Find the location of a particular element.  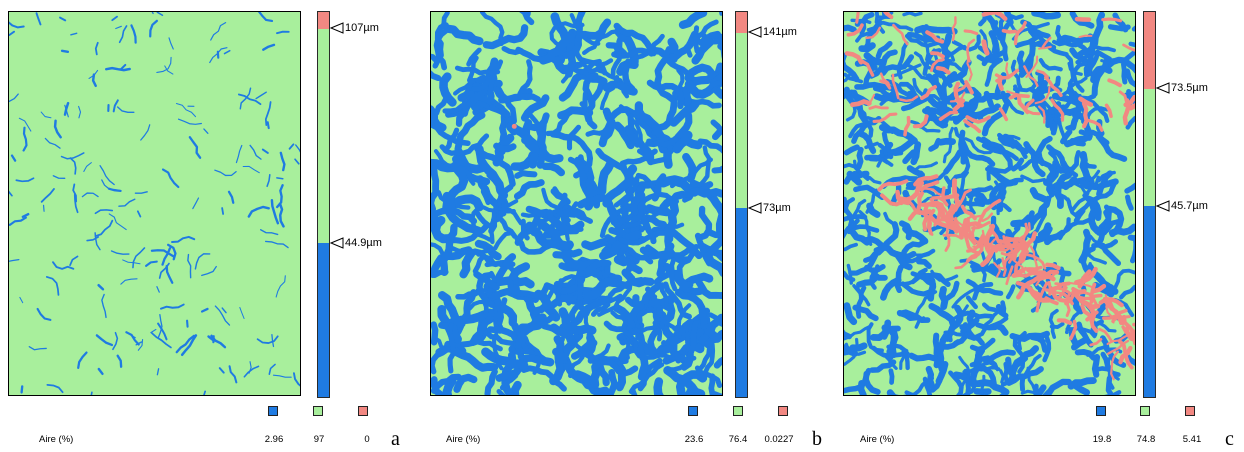

scale-top-label: 141µm is located at coordinates (780, 32).